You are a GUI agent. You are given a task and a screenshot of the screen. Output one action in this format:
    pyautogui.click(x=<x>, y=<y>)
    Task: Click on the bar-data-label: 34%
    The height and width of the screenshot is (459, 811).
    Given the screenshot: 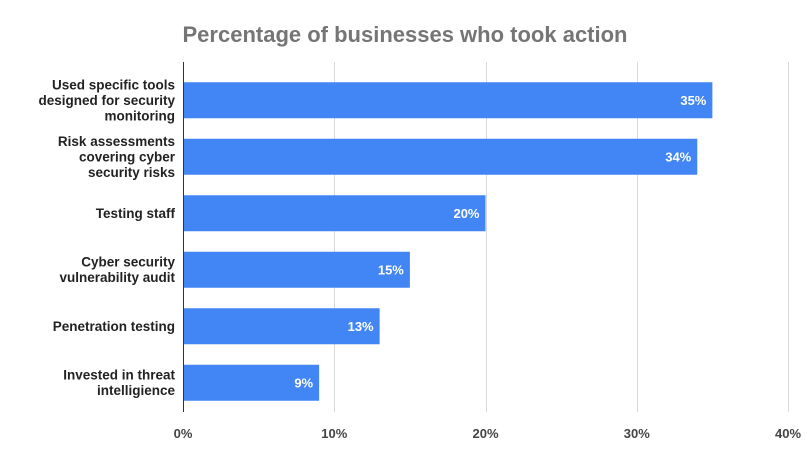 What is the action you would take?
    pyautogui.click(x=678, y=156)
    